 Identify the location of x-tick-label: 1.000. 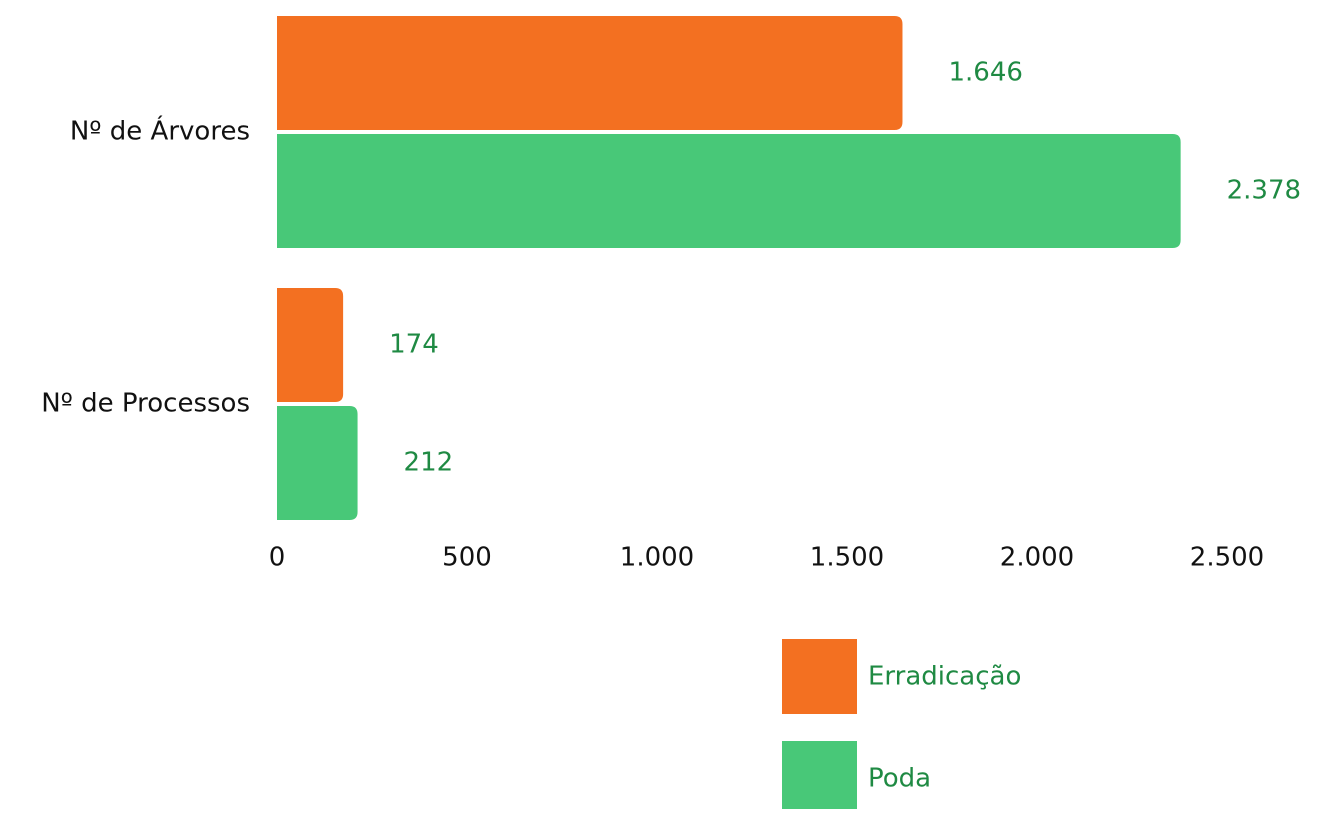
(657, 558).